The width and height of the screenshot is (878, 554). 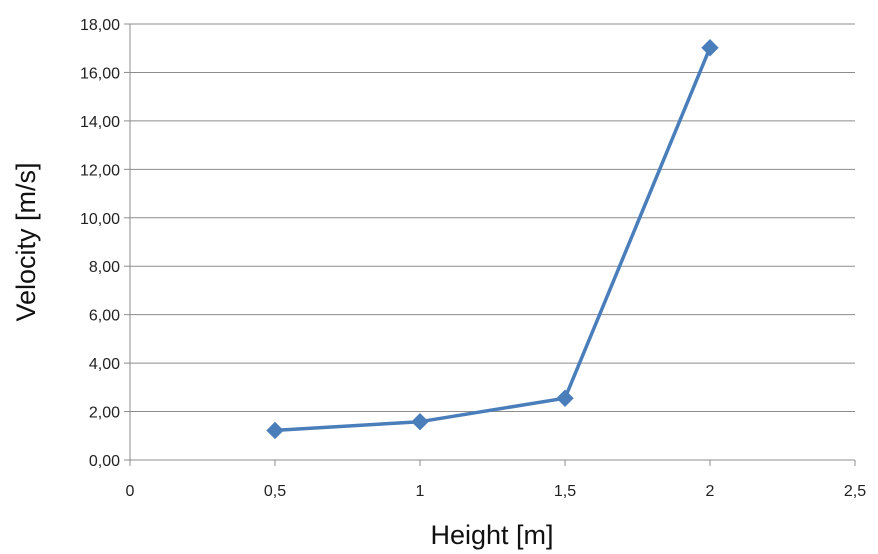 What do you see at coordinates (26, 241) in the screenshot?
I see `y-axis-title: Velocity [m/s]` at bounding box center [26, 241].